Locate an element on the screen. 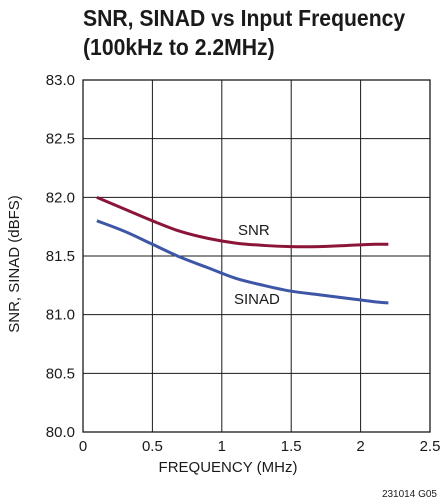 The width and height of the screenshot is (443, 504). x-tick-label: 0.5 is located at coordinates (152, 446).